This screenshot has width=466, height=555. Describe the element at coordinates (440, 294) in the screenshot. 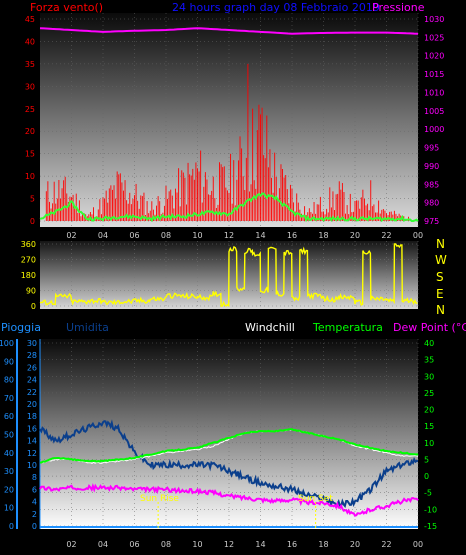

I see `compass-e: E` at that location.